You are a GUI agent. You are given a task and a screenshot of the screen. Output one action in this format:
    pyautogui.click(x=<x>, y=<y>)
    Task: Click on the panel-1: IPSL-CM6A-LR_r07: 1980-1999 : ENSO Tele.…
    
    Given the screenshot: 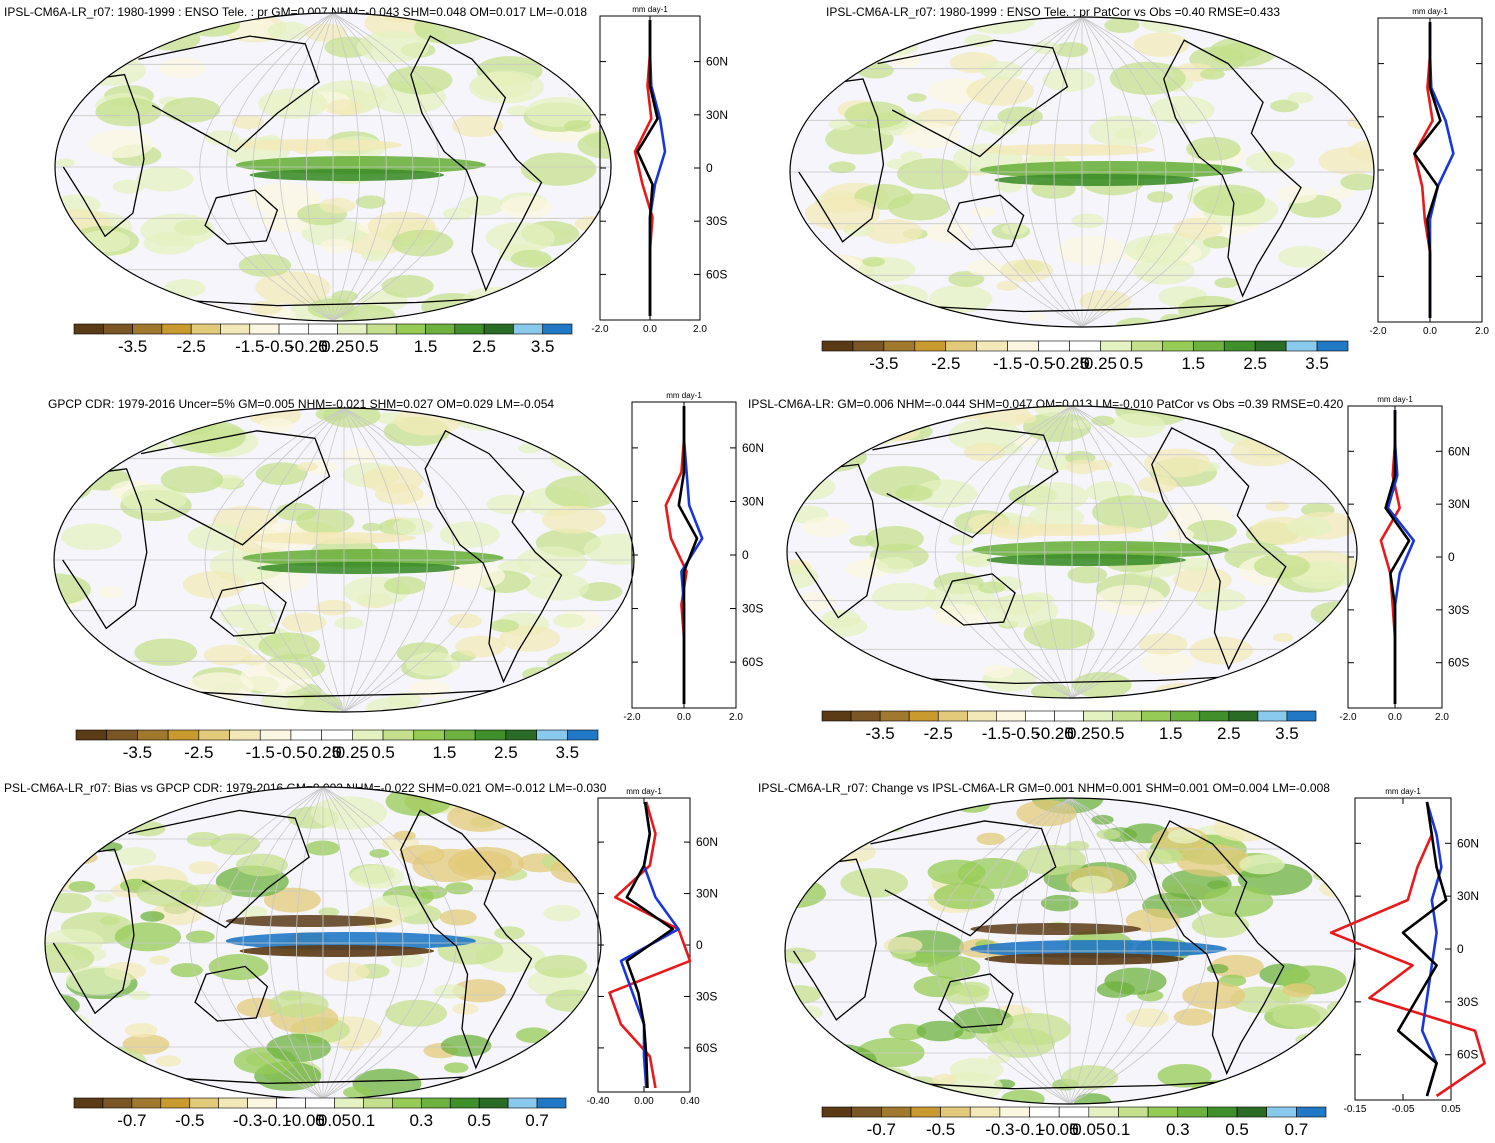 What is the action you would take?
    pyautogui.click(x=366, y=180)
    